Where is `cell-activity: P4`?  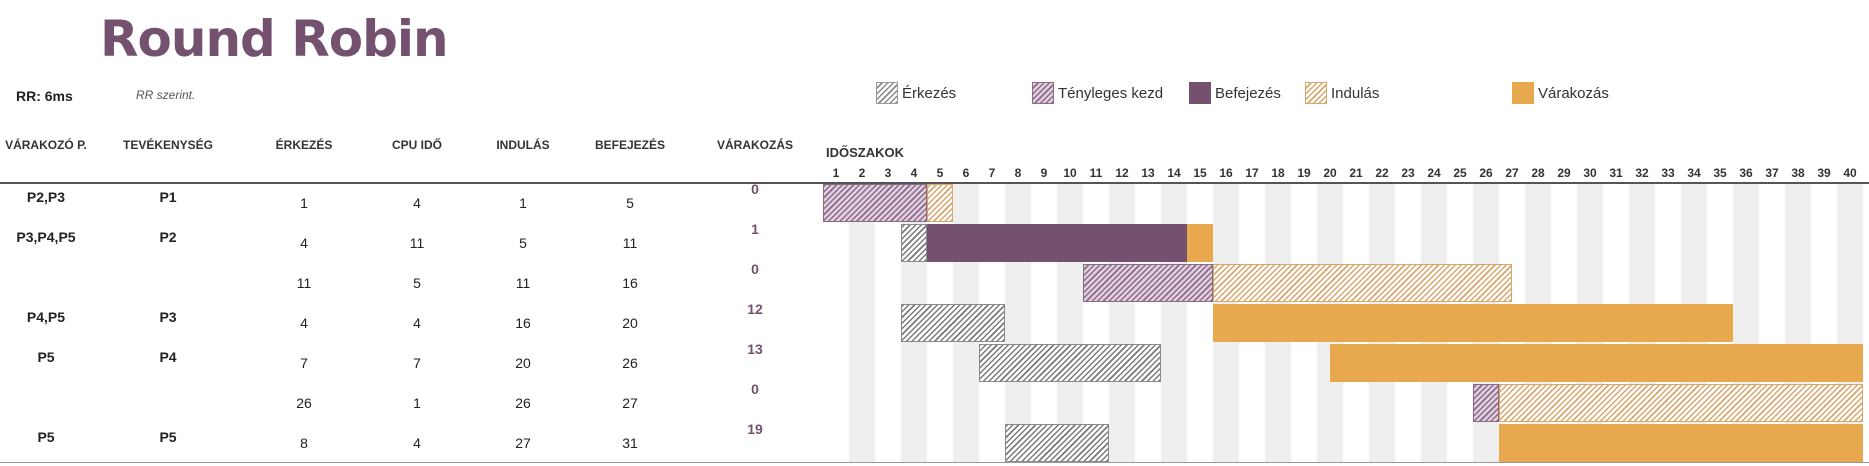
cell-activity: P4 is located at coordinates (168, 357).